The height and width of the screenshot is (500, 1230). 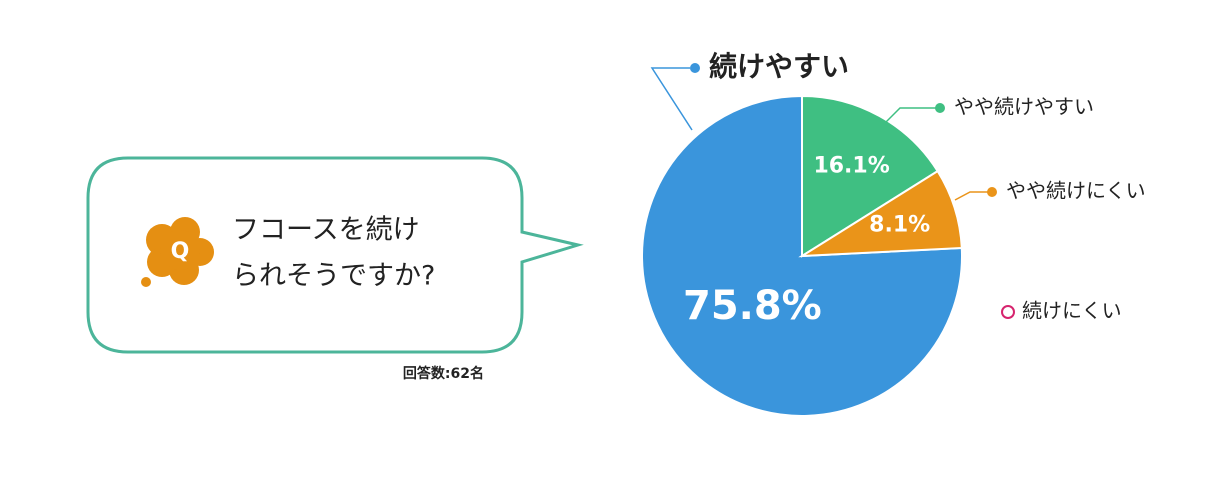 What do you see at coordinates (1024, 107) in the screenshot?
I see `legend-label: やや続けやすい` at bounding box center [1024, 107].